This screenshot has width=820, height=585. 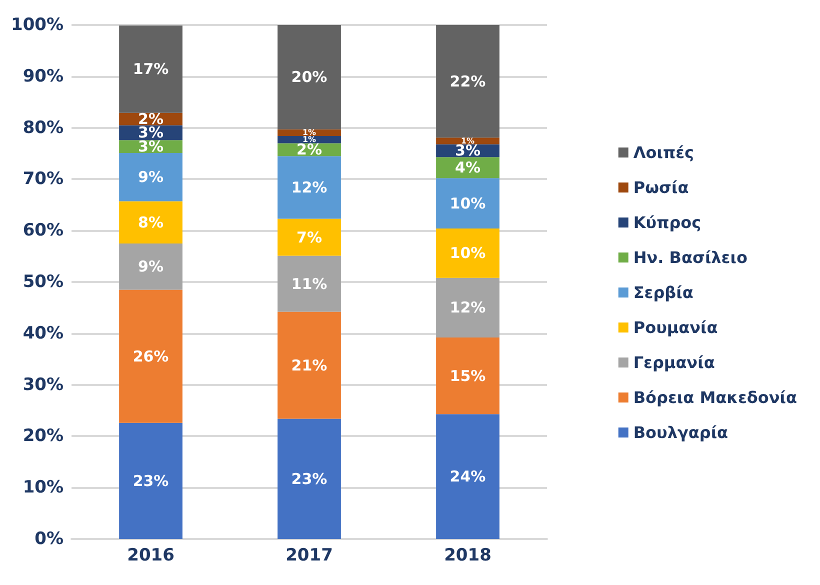 What do you see at coordinates (663, 152) in the screenshot?
I see `legend-label: Λοιπές` at bounding box center [663, 152].